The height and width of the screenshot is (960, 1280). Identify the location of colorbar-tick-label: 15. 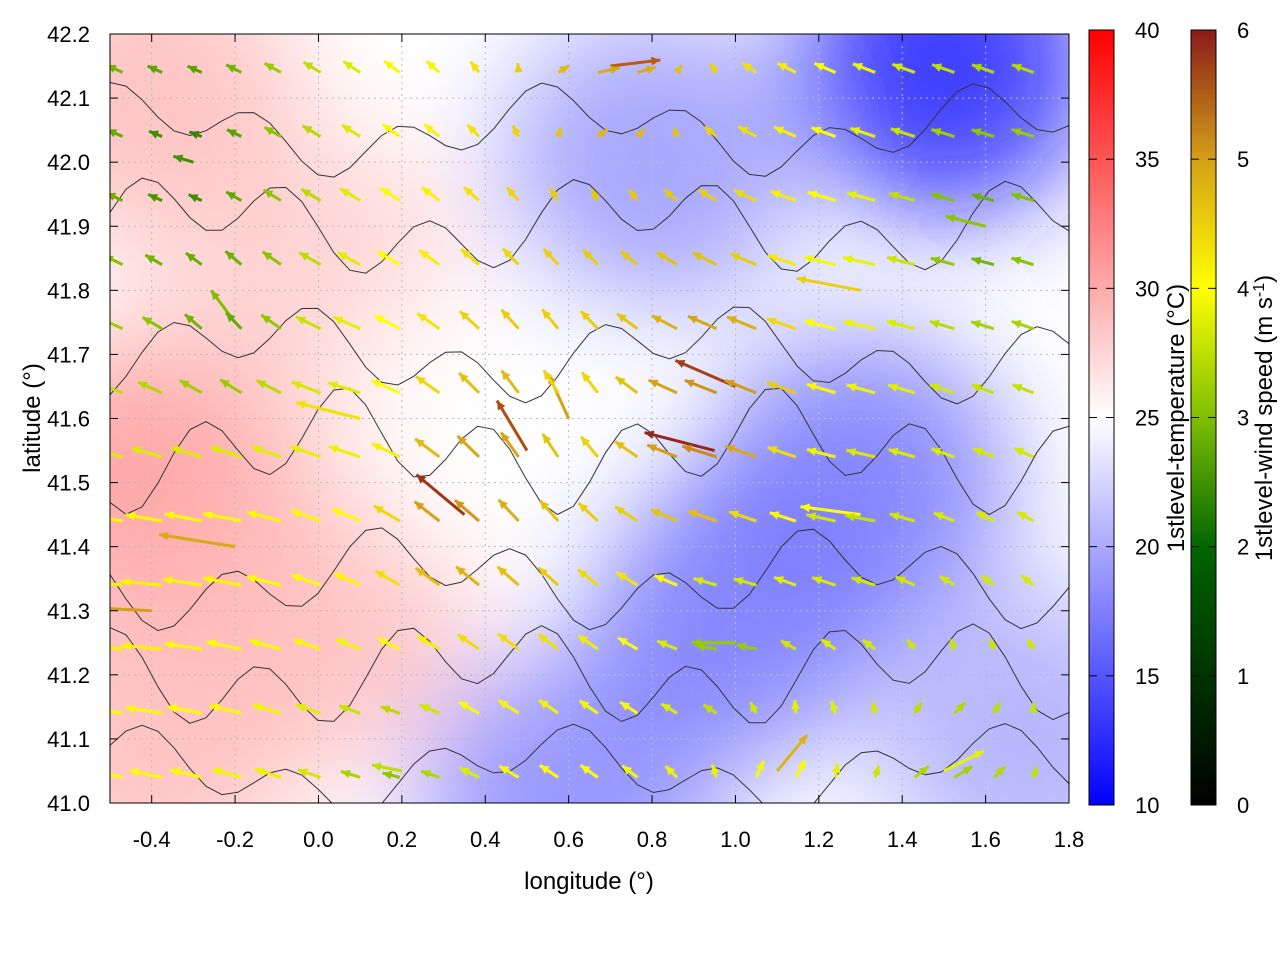
(1147, 676).